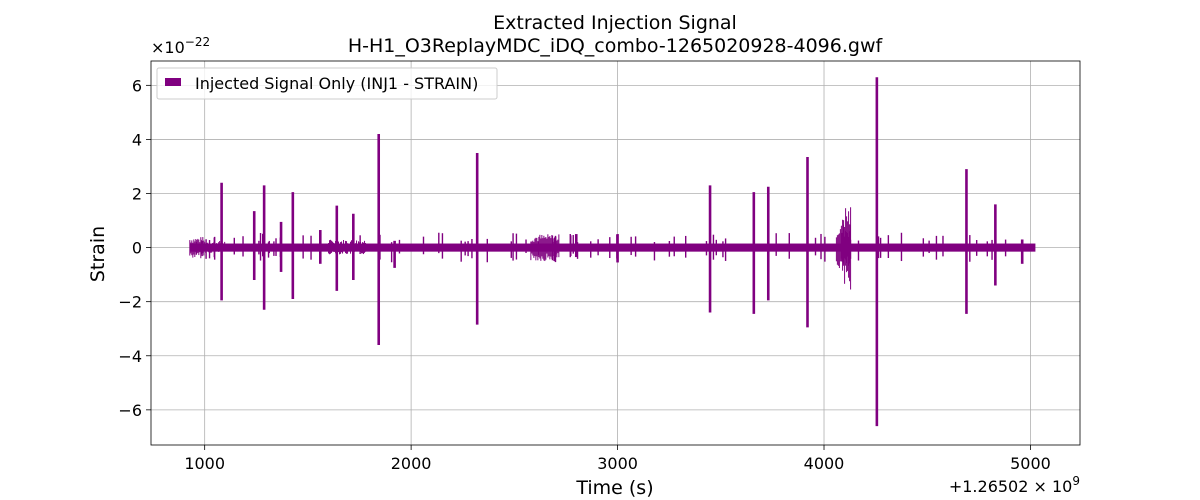 The image size is (1200, 500). I want to click on signal-baseline-band, so click(612, 247).